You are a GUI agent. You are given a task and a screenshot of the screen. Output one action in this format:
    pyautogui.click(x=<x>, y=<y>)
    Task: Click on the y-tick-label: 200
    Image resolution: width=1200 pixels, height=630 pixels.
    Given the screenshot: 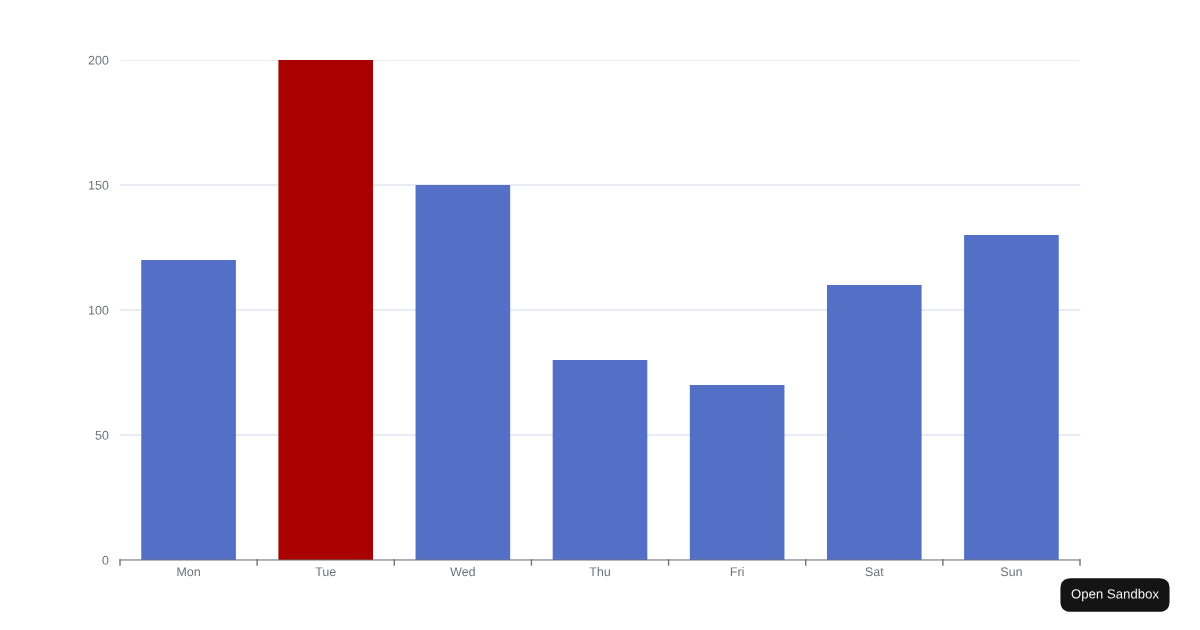 What is the action you would take?
    pyautogui.click(x=98, y=60)
    